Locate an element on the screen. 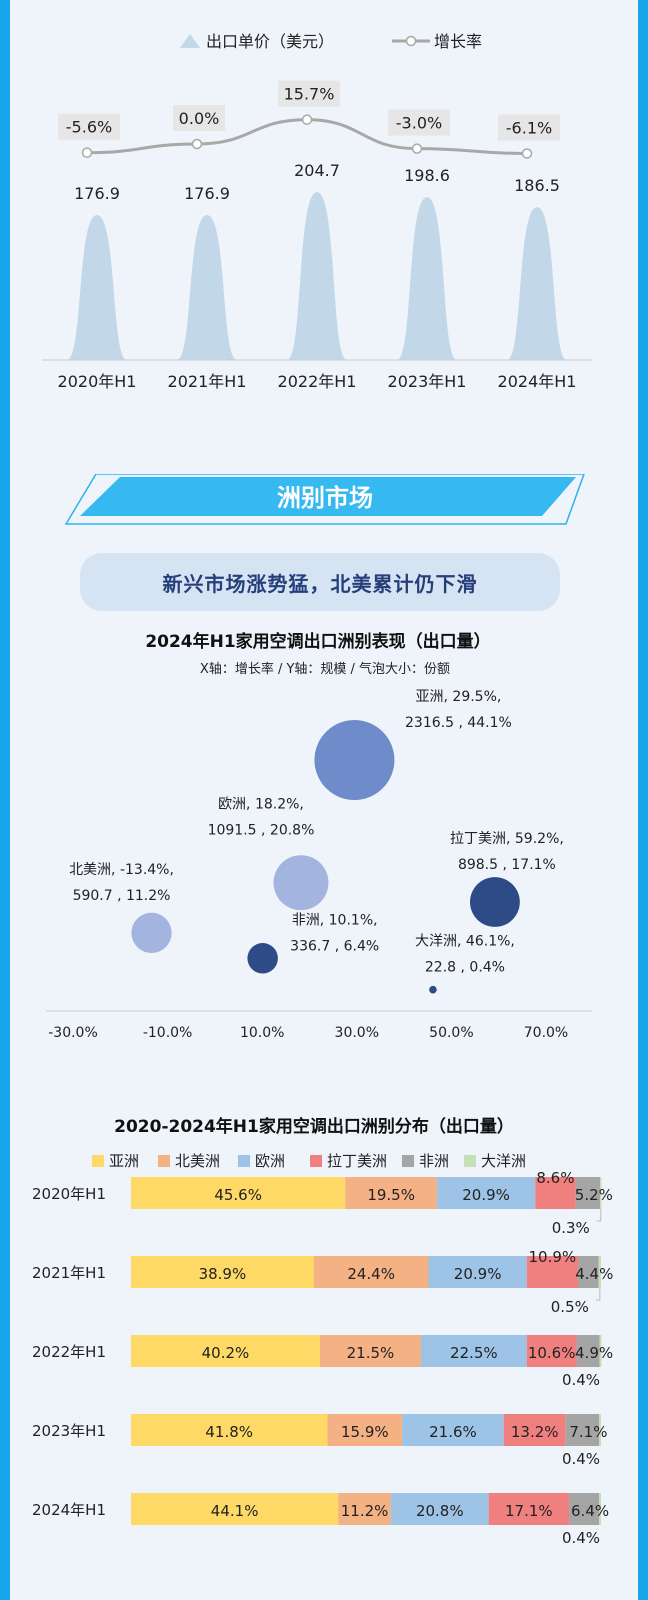 Image resolution: width=648 pixels, height=1600 pixels. segment-value-label: 15.9% is located at coordinates (365, 1432).